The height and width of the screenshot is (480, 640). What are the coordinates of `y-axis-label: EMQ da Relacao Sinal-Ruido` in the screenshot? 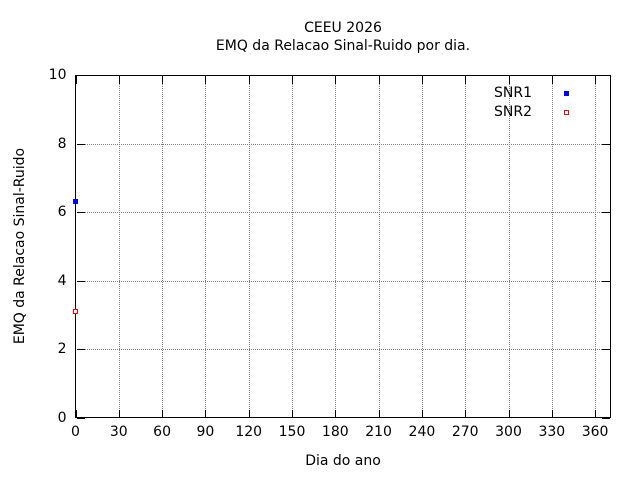 It's located at (20, 246).